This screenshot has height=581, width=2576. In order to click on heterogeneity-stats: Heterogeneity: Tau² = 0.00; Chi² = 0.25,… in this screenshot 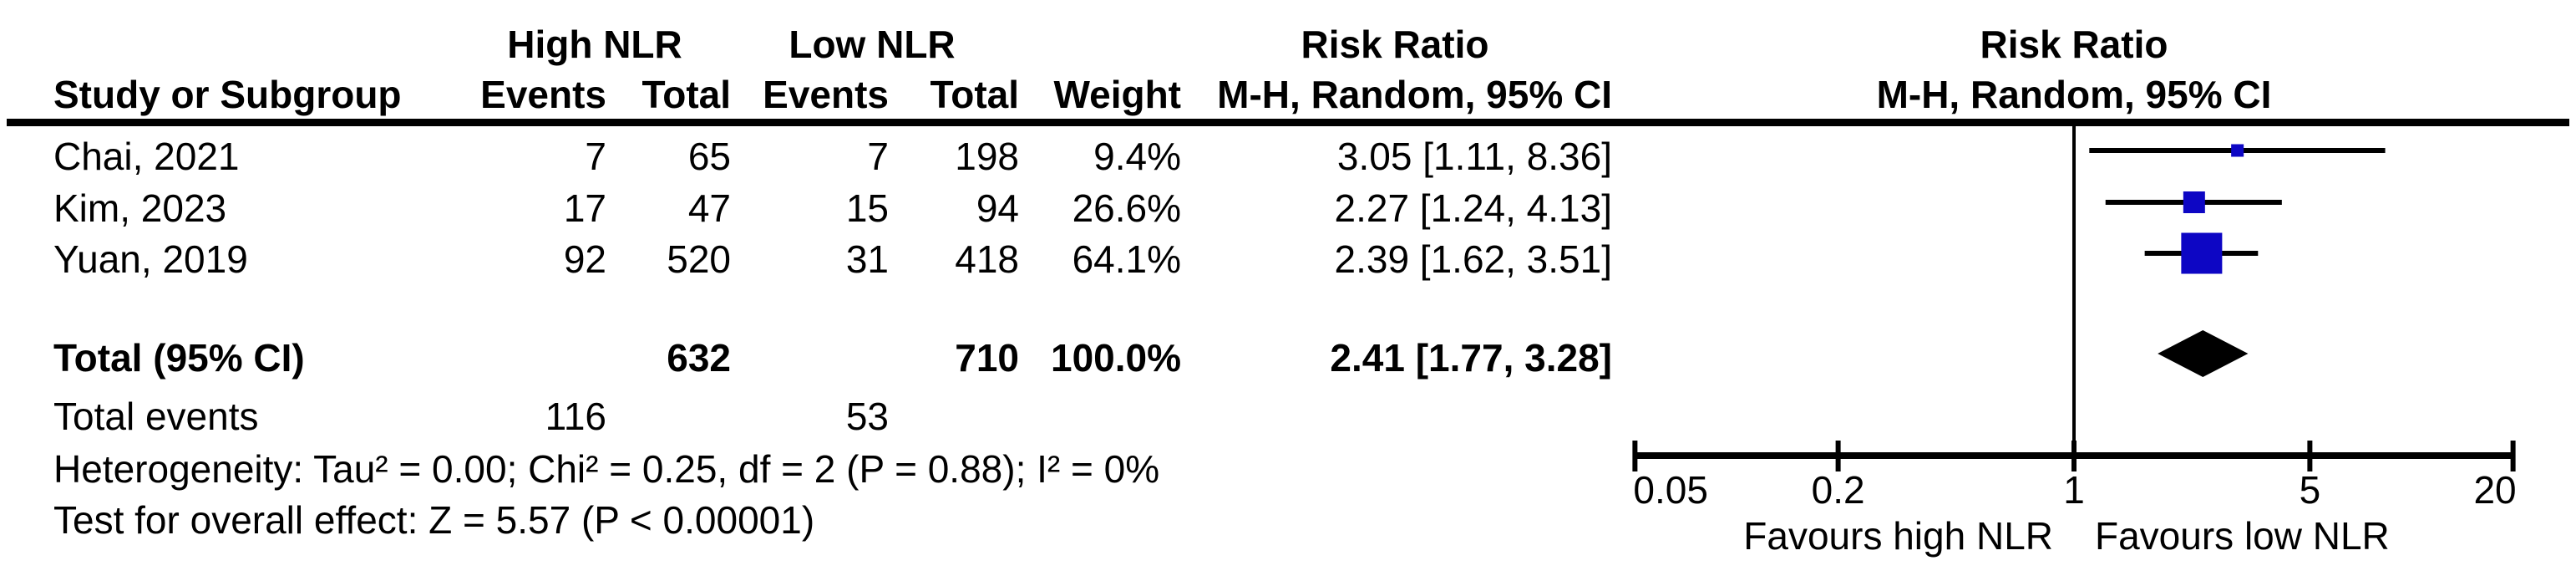, I will do `click(606, 469)`.